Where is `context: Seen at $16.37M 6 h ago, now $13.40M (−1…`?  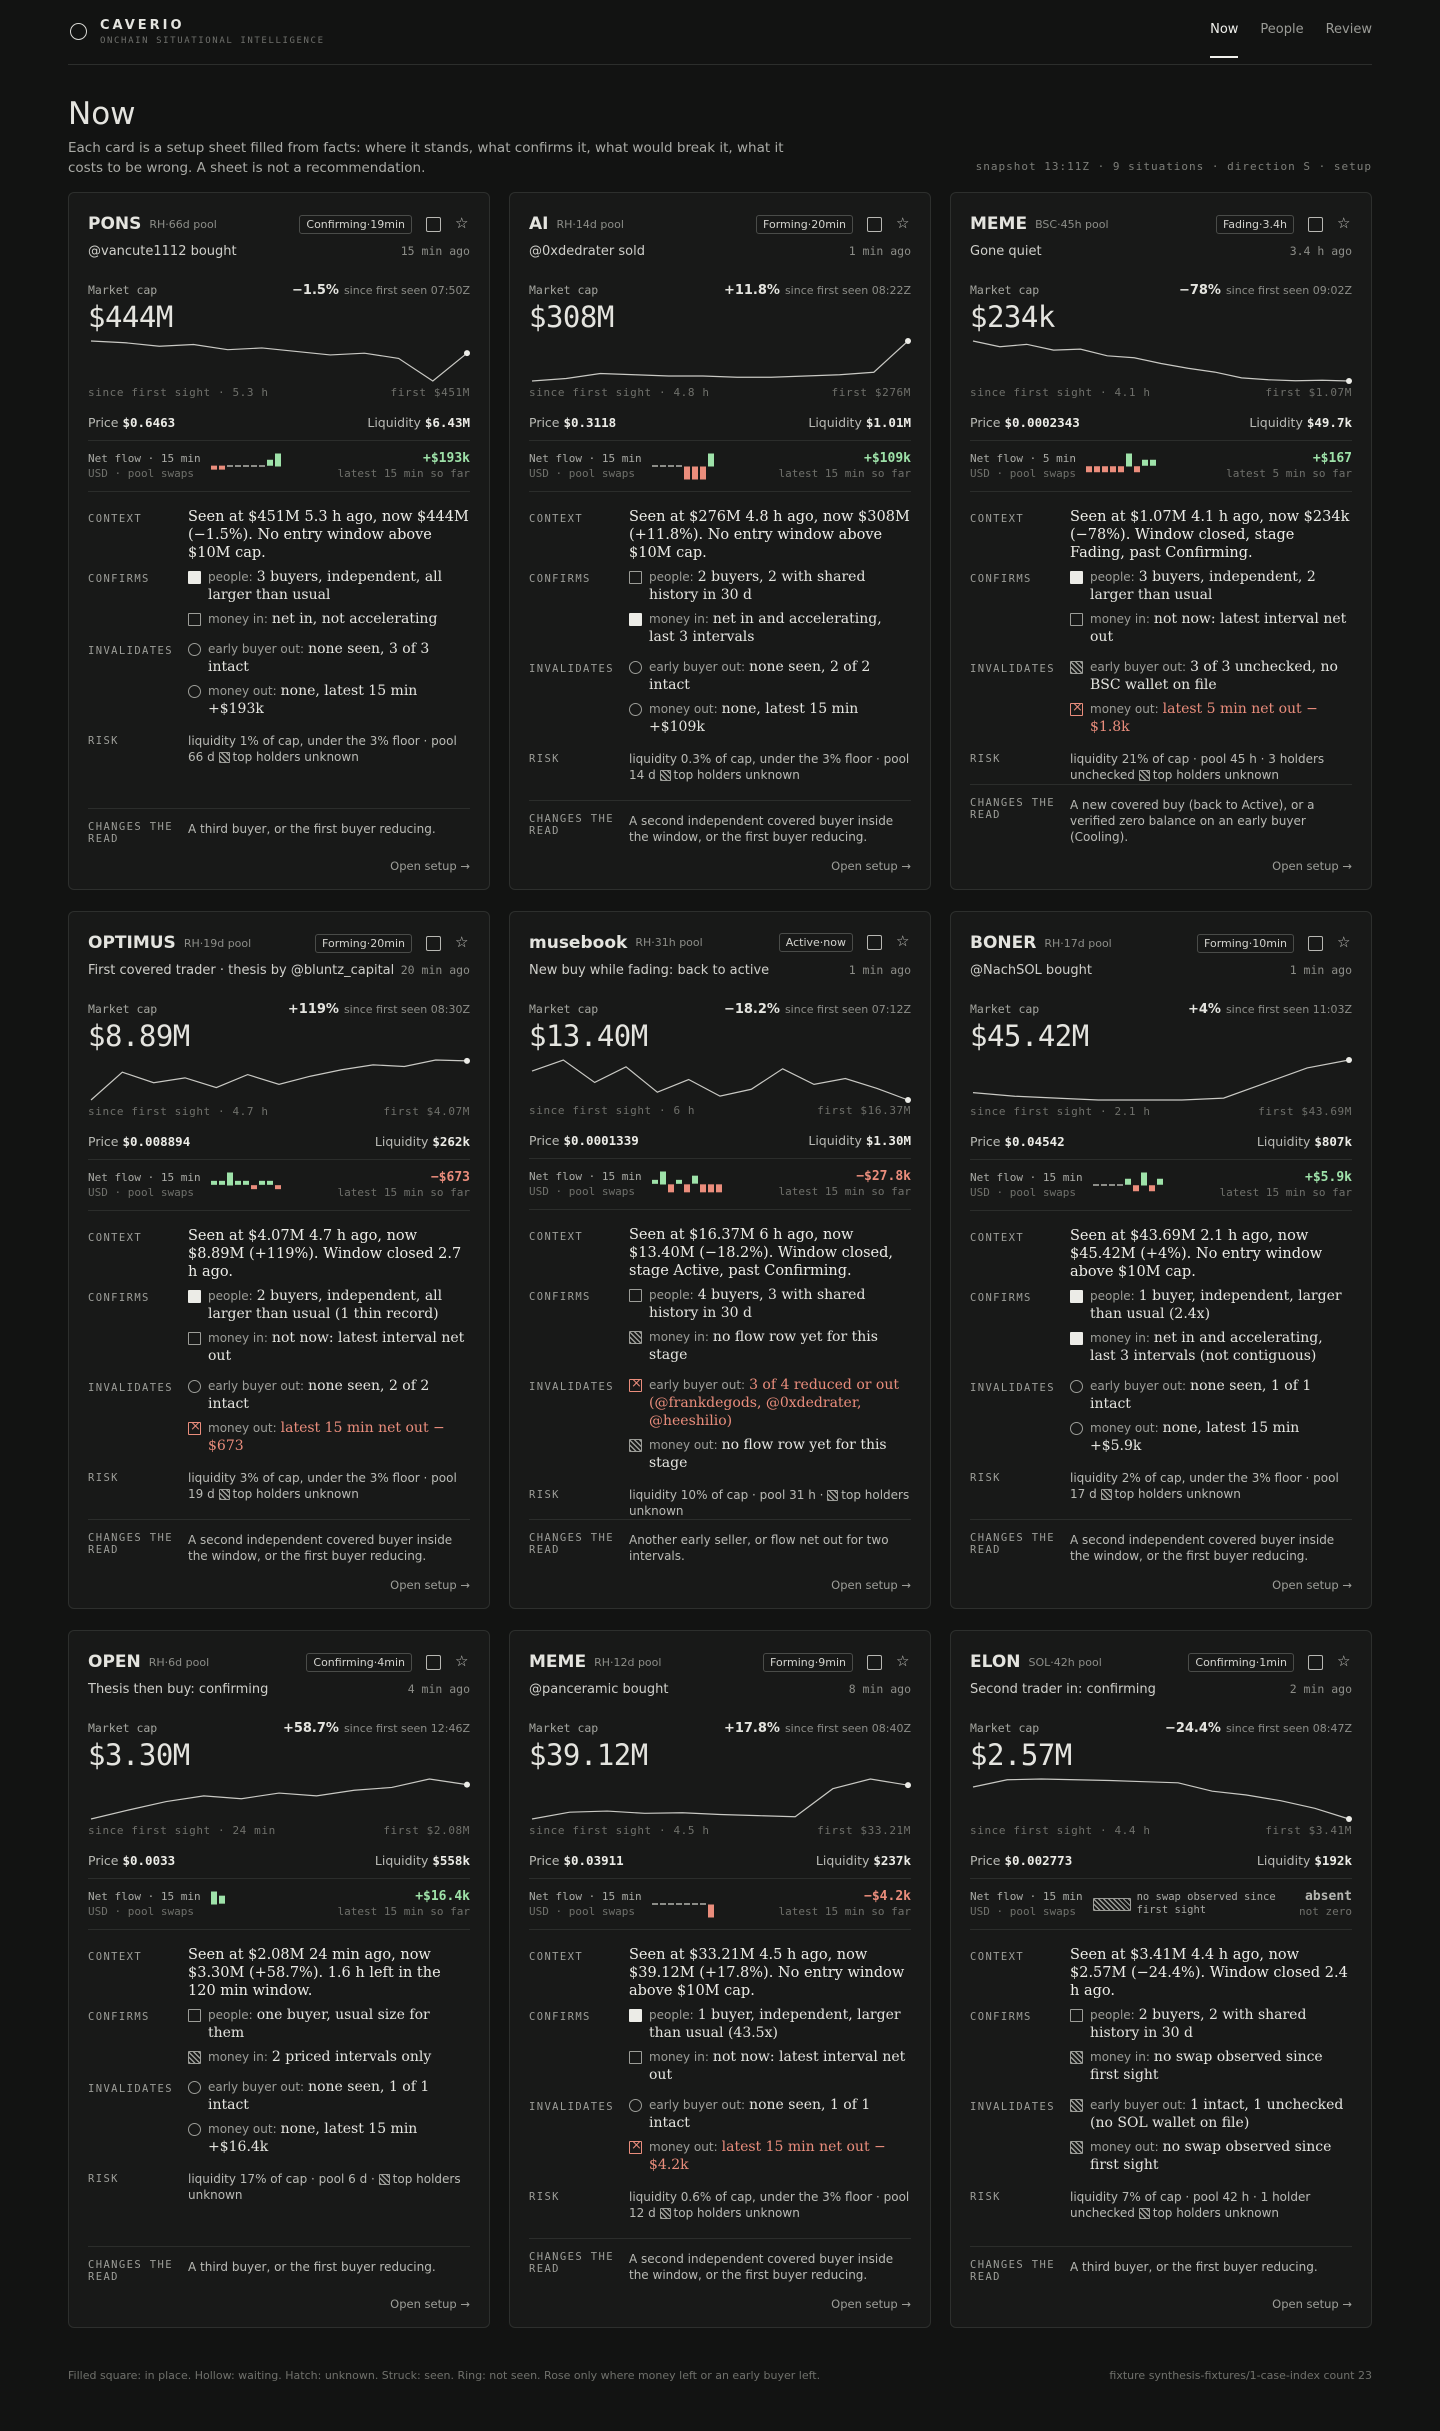 context: Seen at $16.37M 6 h ago, now $13.40M (−1… is located at coordinates (761, 1253).